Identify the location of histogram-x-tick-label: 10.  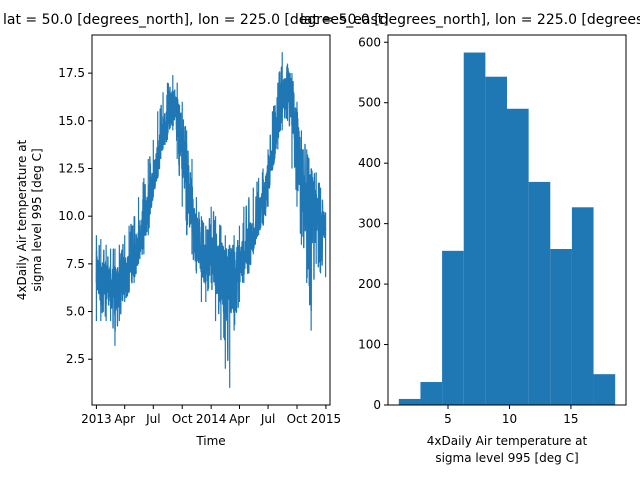
(509, 419).